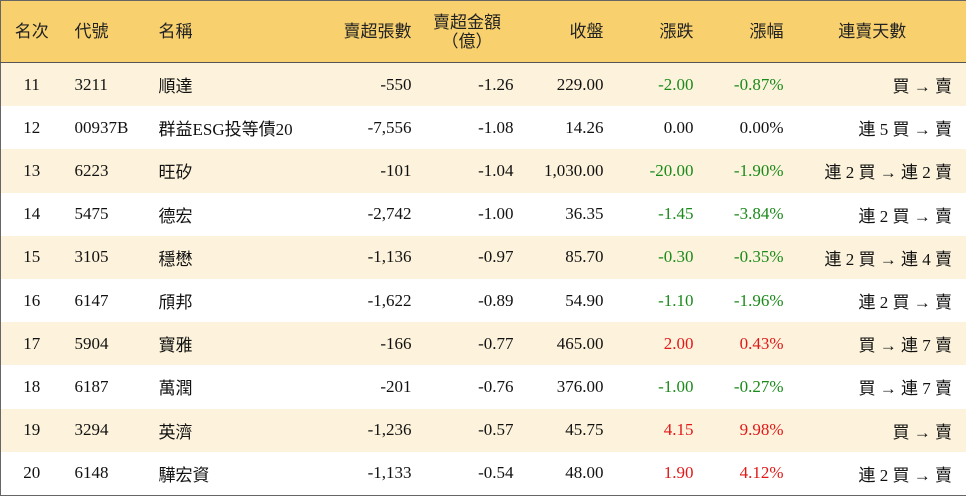 This screenshot has height=496, width=966. What do you see at coordinates (175, 216) in the screenshot?
I see `table-cell: 德宏` at bounding box center [175, 216].